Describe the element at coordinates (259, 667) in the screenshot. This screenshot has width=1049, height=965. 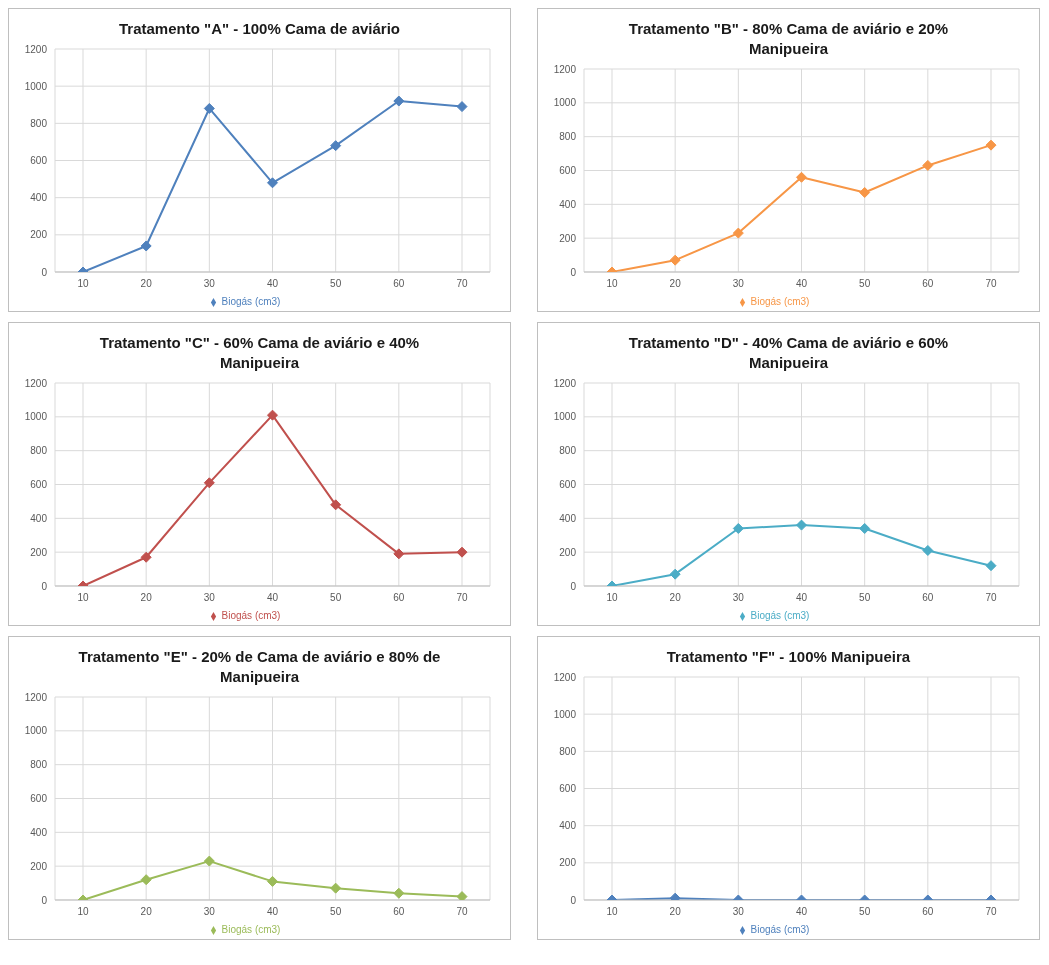
I see `chart-title: Tratamento "E" - 20% de Cama de aviário e 80% de Manipueira` at that location.